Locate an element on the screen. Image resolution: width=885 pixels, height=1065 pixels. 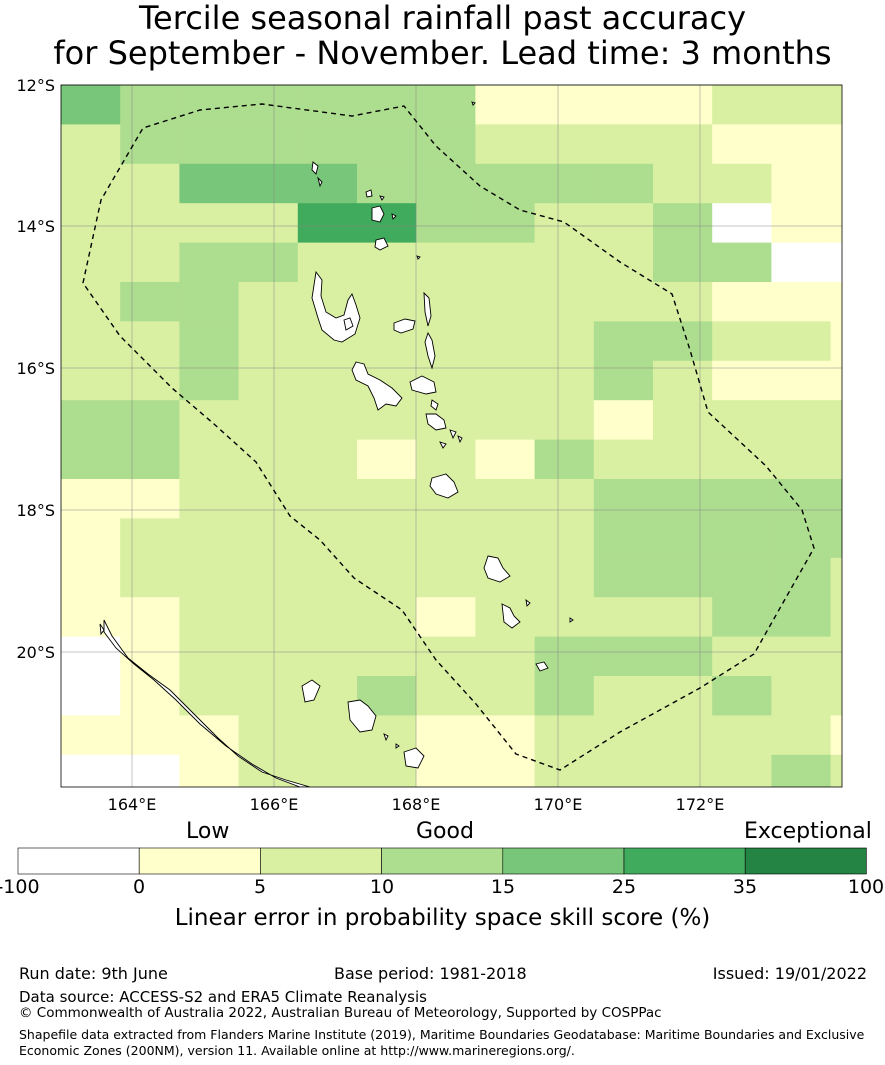
issued-date: Issued: 19/01/2022 is located at coordinates (789, 973).